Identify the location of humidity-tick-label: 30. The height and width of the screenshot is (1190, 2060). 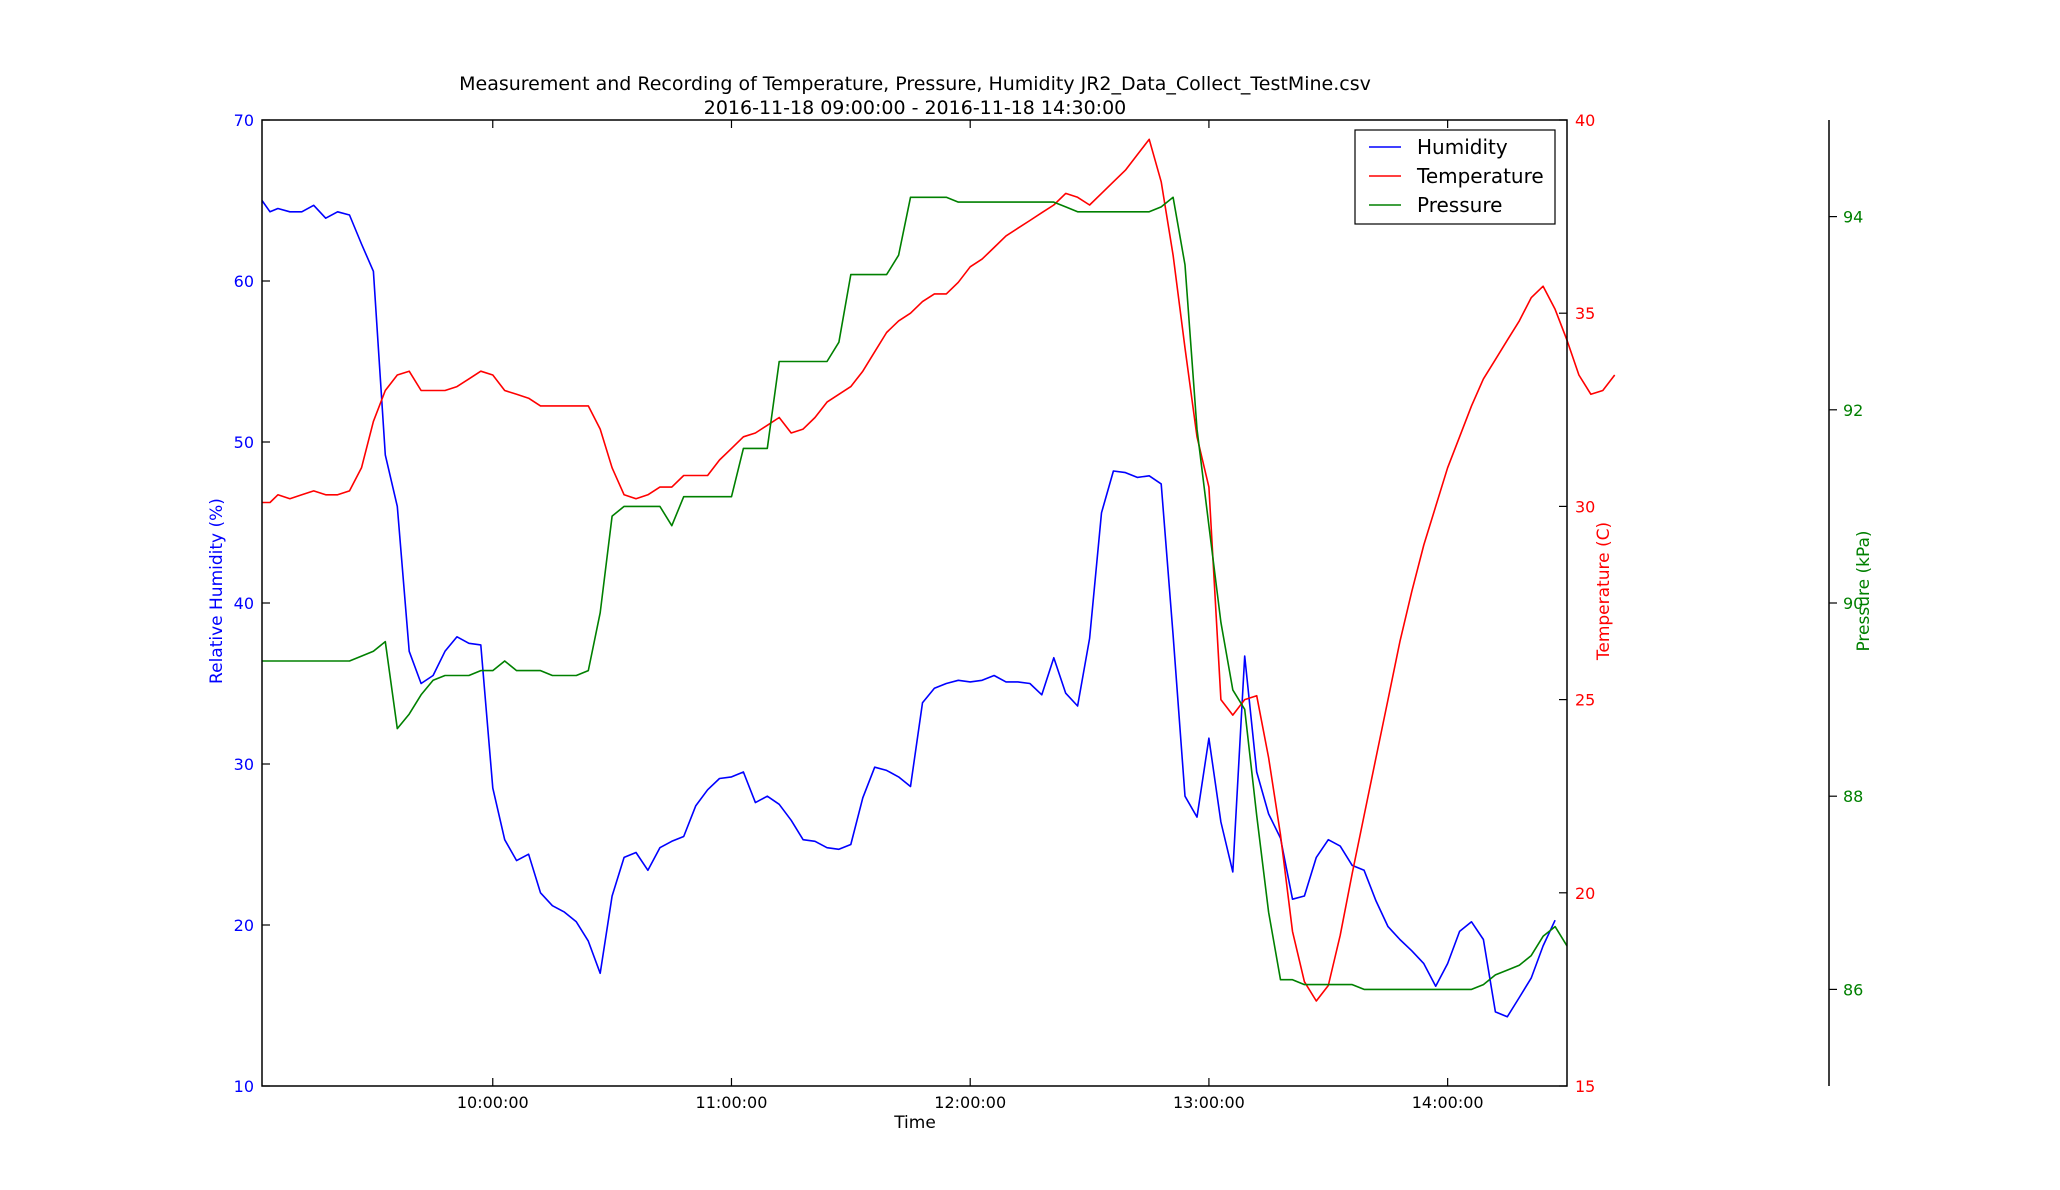
(244, 764).